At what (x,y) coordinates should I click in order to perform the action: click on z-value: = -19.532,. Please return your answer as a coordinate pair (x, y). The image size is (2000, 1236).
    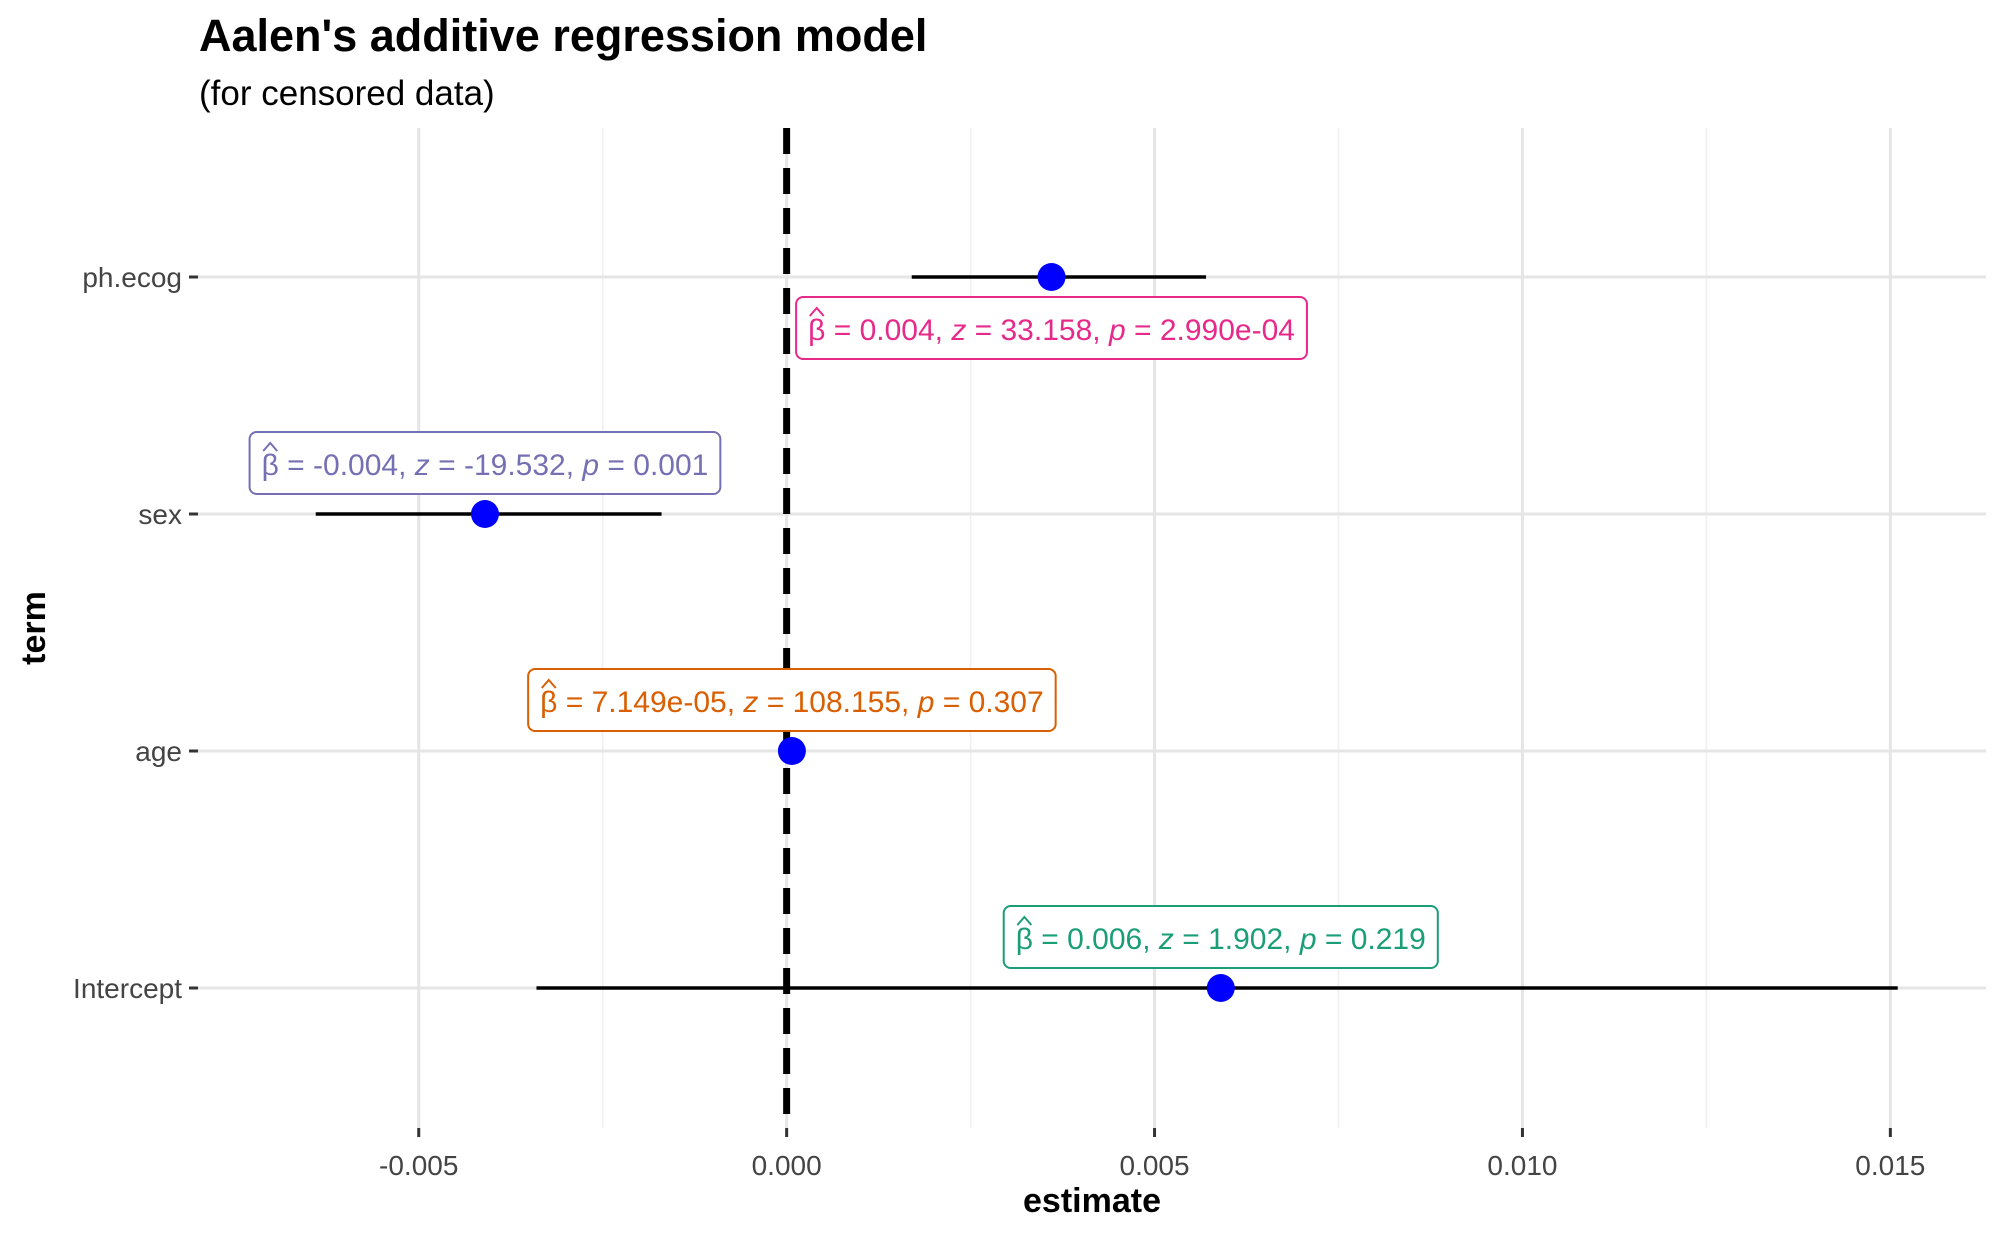
    Looking at the image, I should click on (506, 465).